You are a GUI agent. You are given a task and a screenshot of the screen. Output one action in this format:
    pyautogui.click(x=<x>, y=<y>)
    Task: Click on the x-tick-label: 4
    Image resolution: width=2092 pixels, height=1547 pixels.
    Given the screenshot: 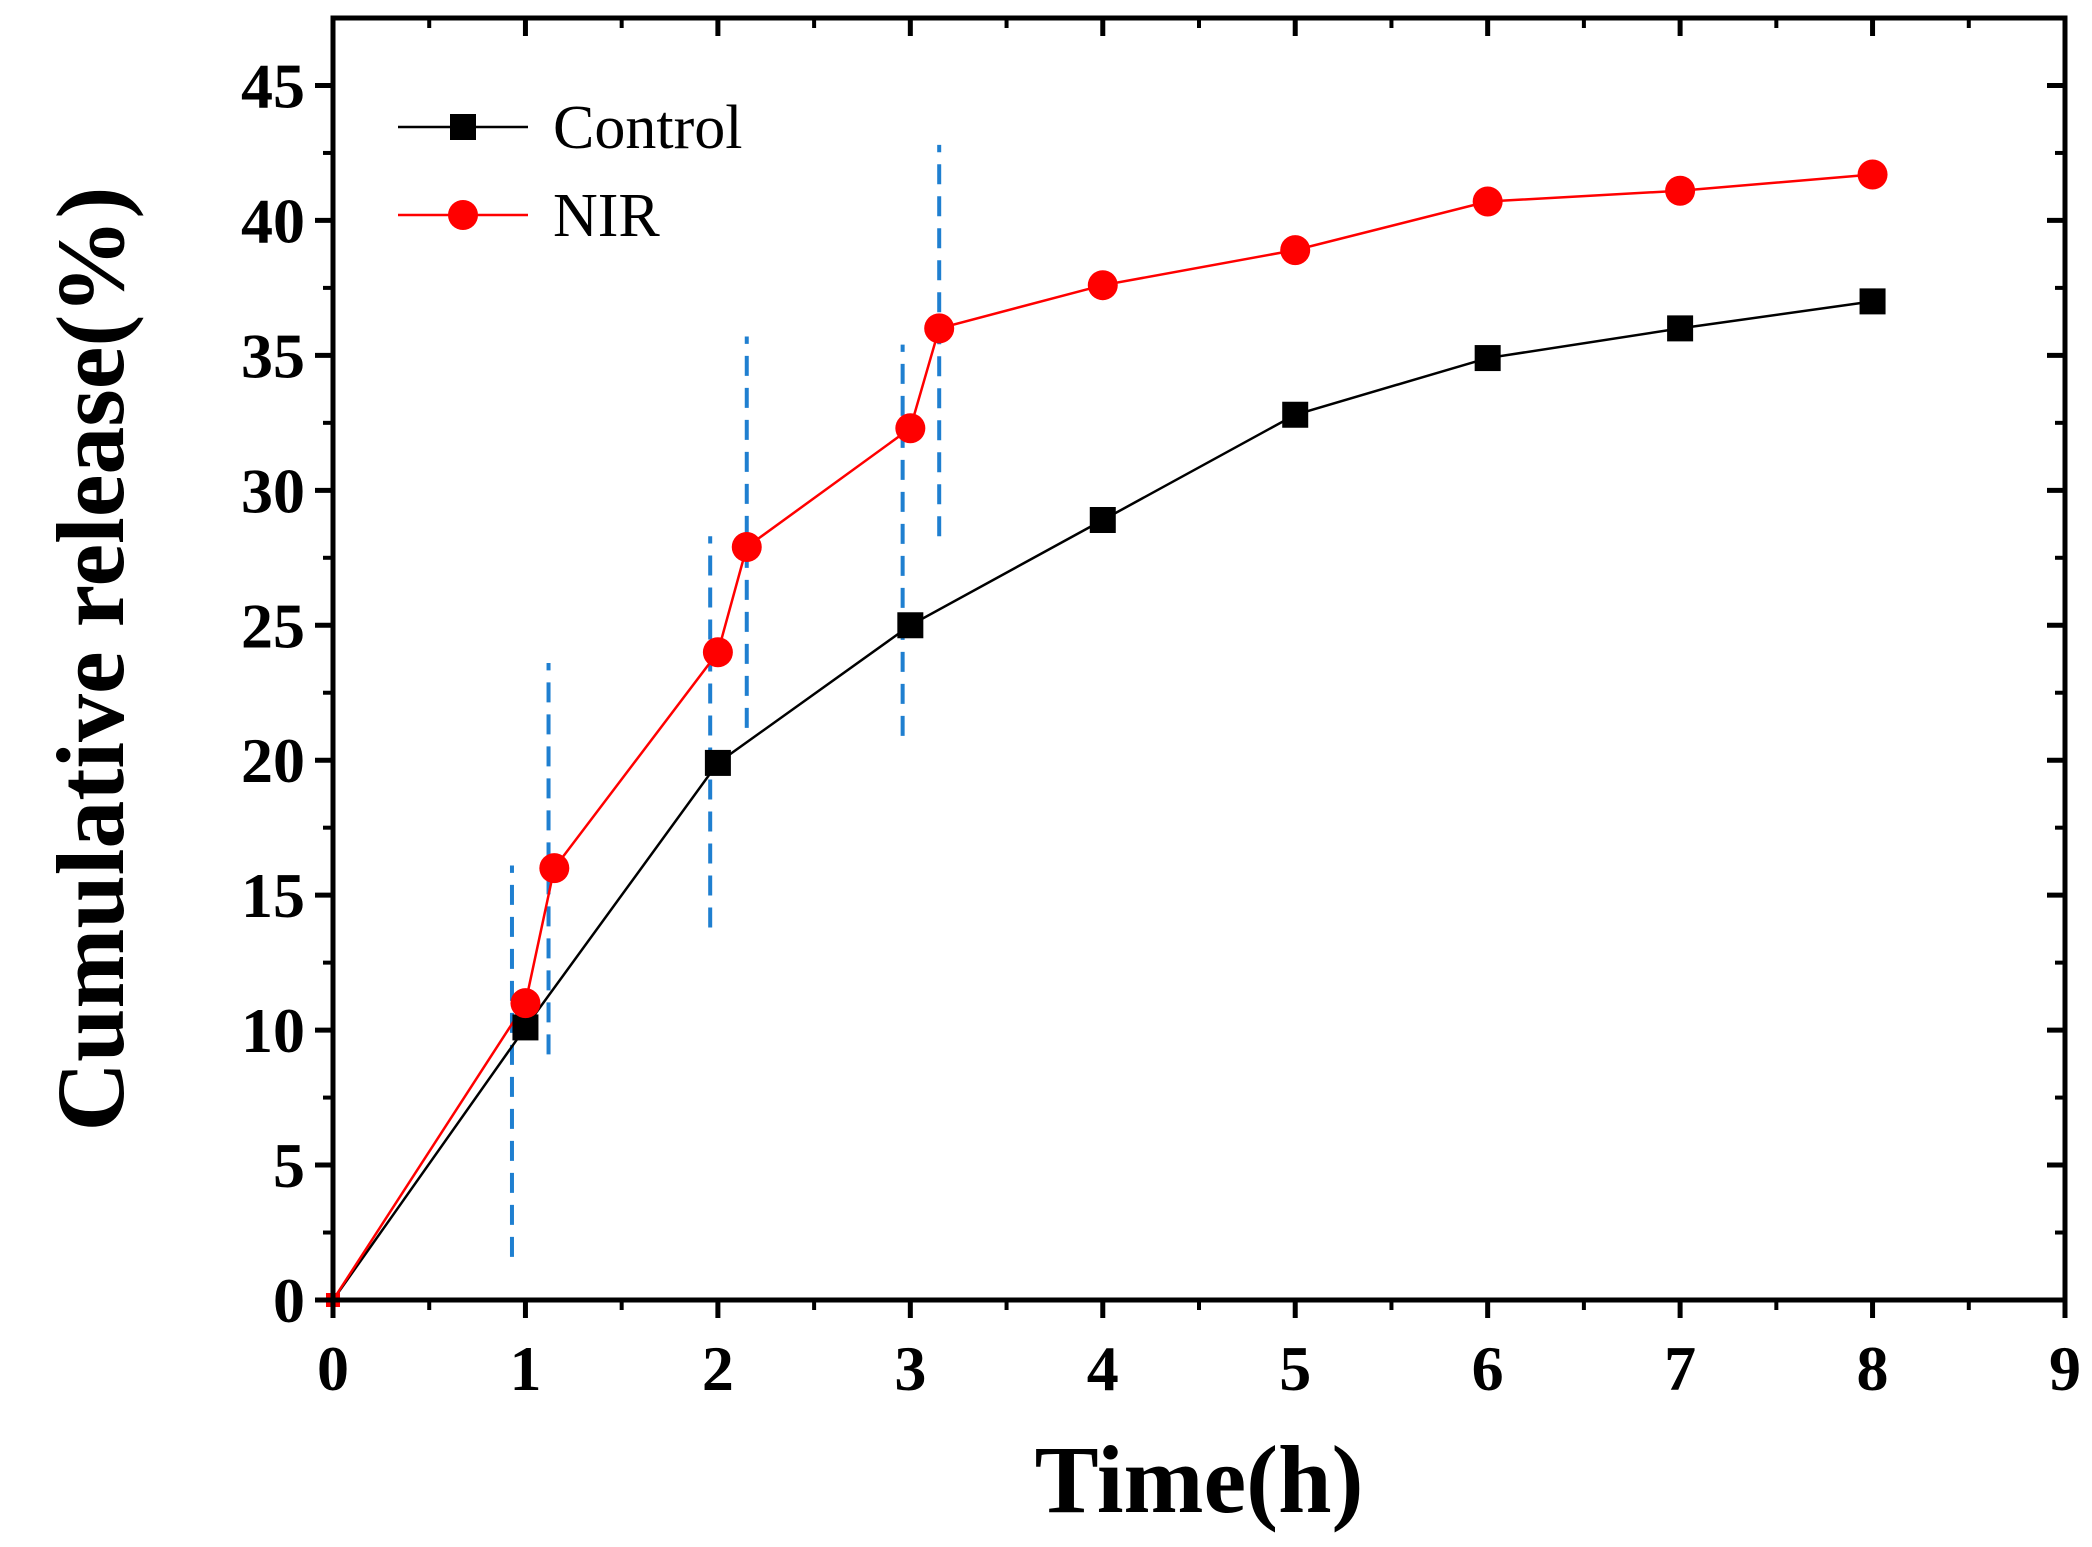 What is the action you would take?
    pyautogui.click(x=1103, y=1368)
    